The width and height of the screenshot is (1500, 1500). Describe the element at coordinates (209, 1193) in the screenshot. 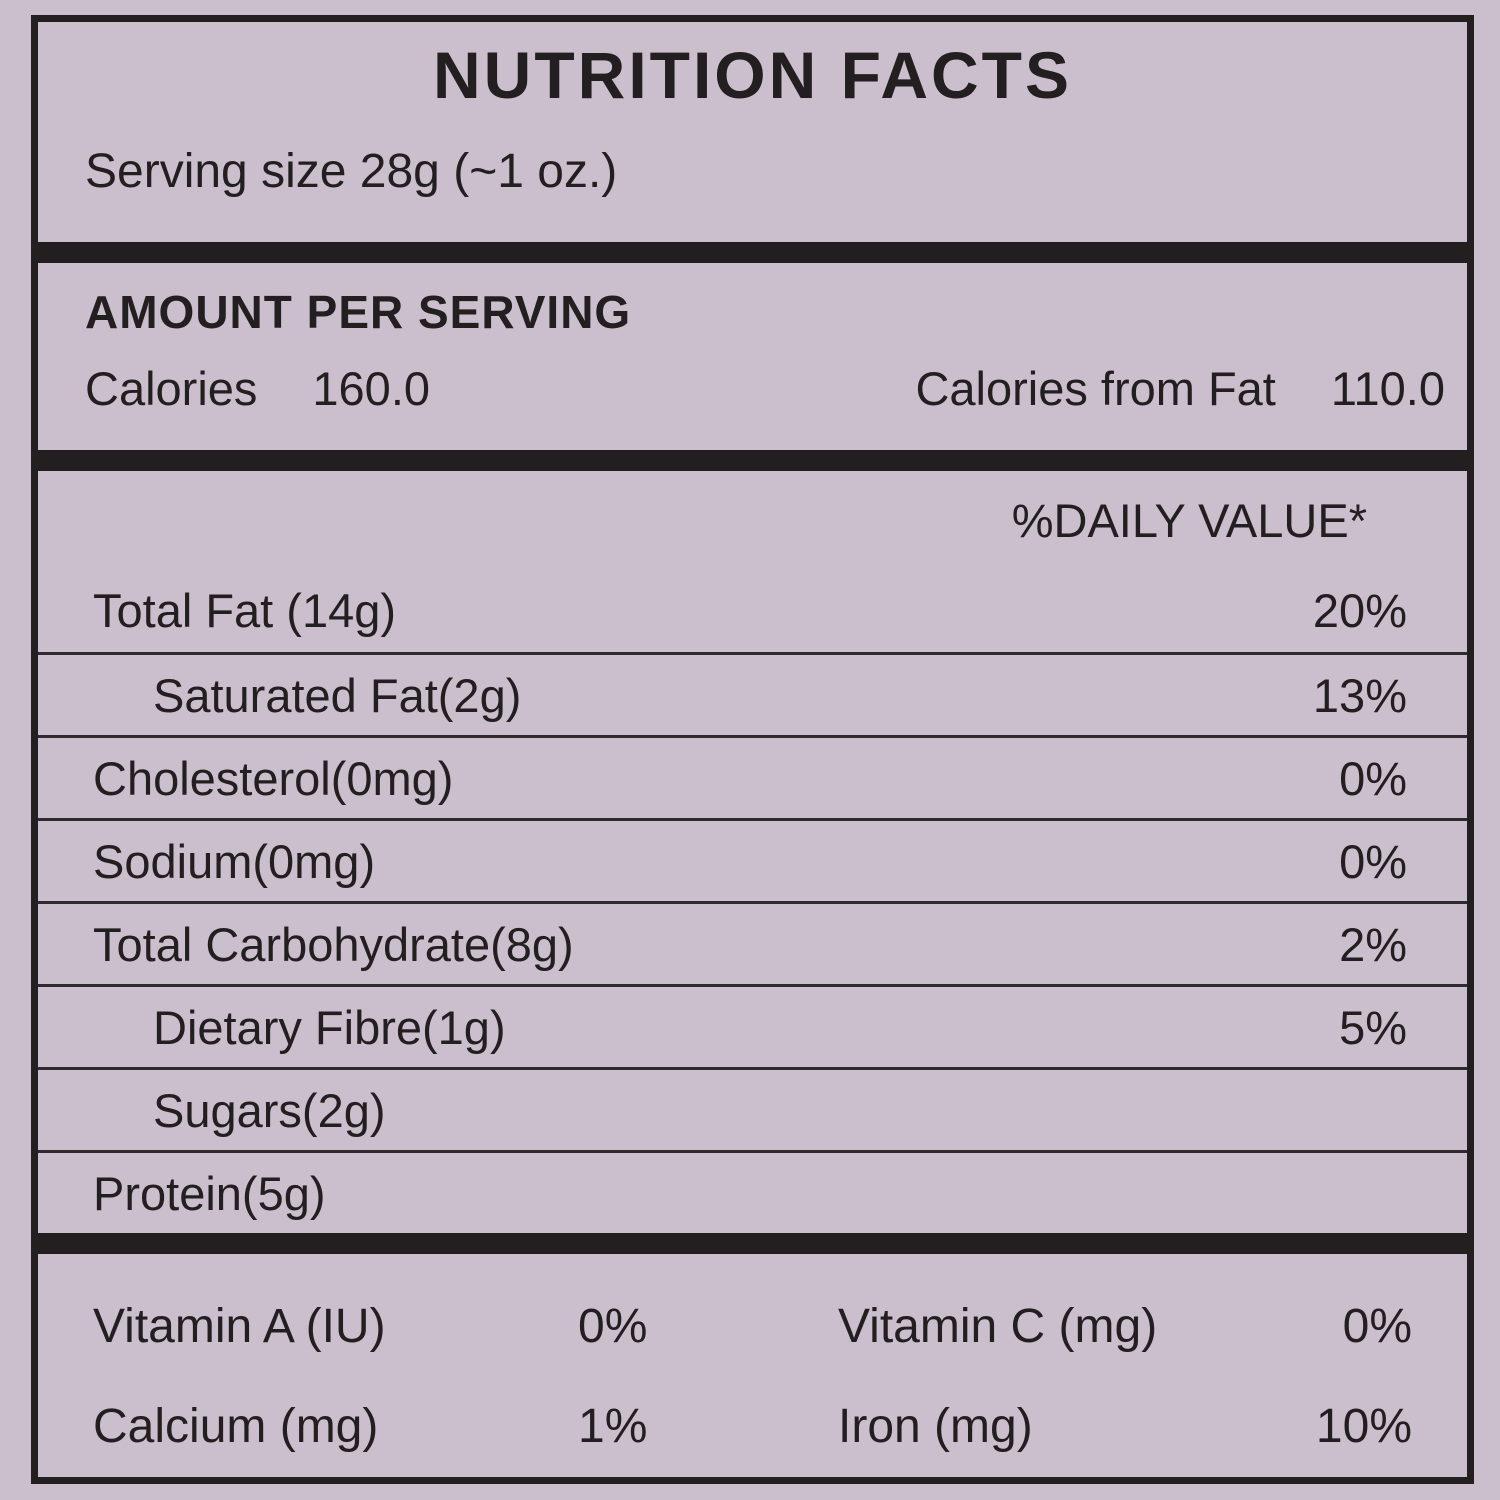

I see `nutrient-label: Protein(5g)` at that location.